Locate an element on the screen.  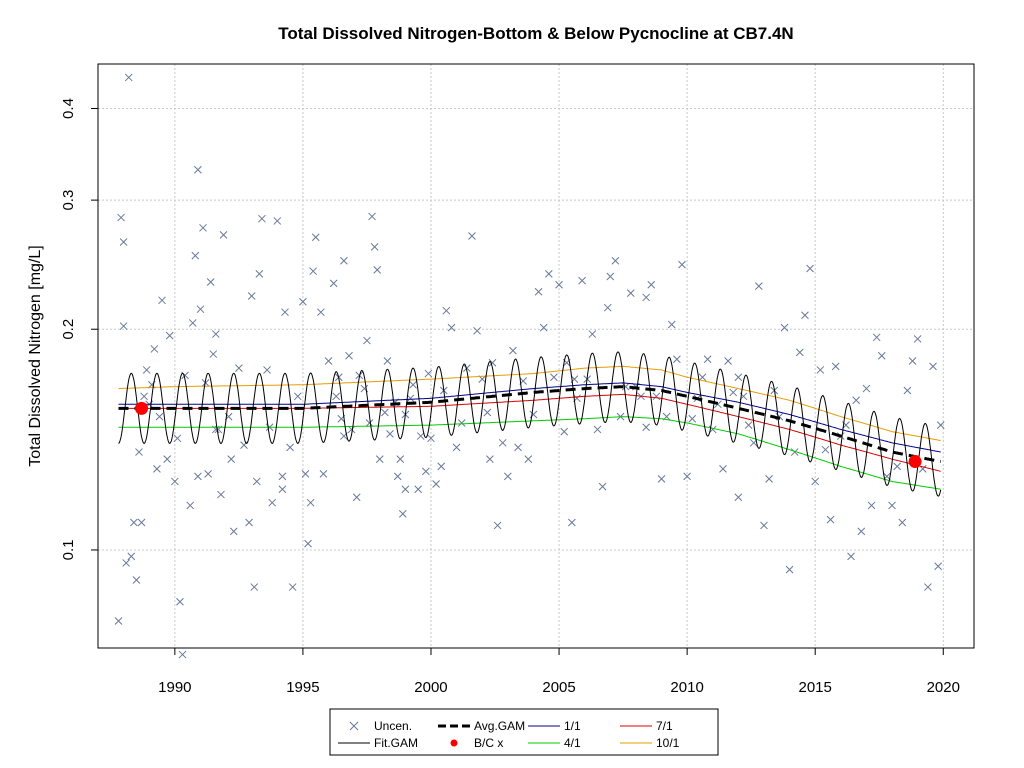
legend-label: 4/1 is located at coordinates (572, 743).